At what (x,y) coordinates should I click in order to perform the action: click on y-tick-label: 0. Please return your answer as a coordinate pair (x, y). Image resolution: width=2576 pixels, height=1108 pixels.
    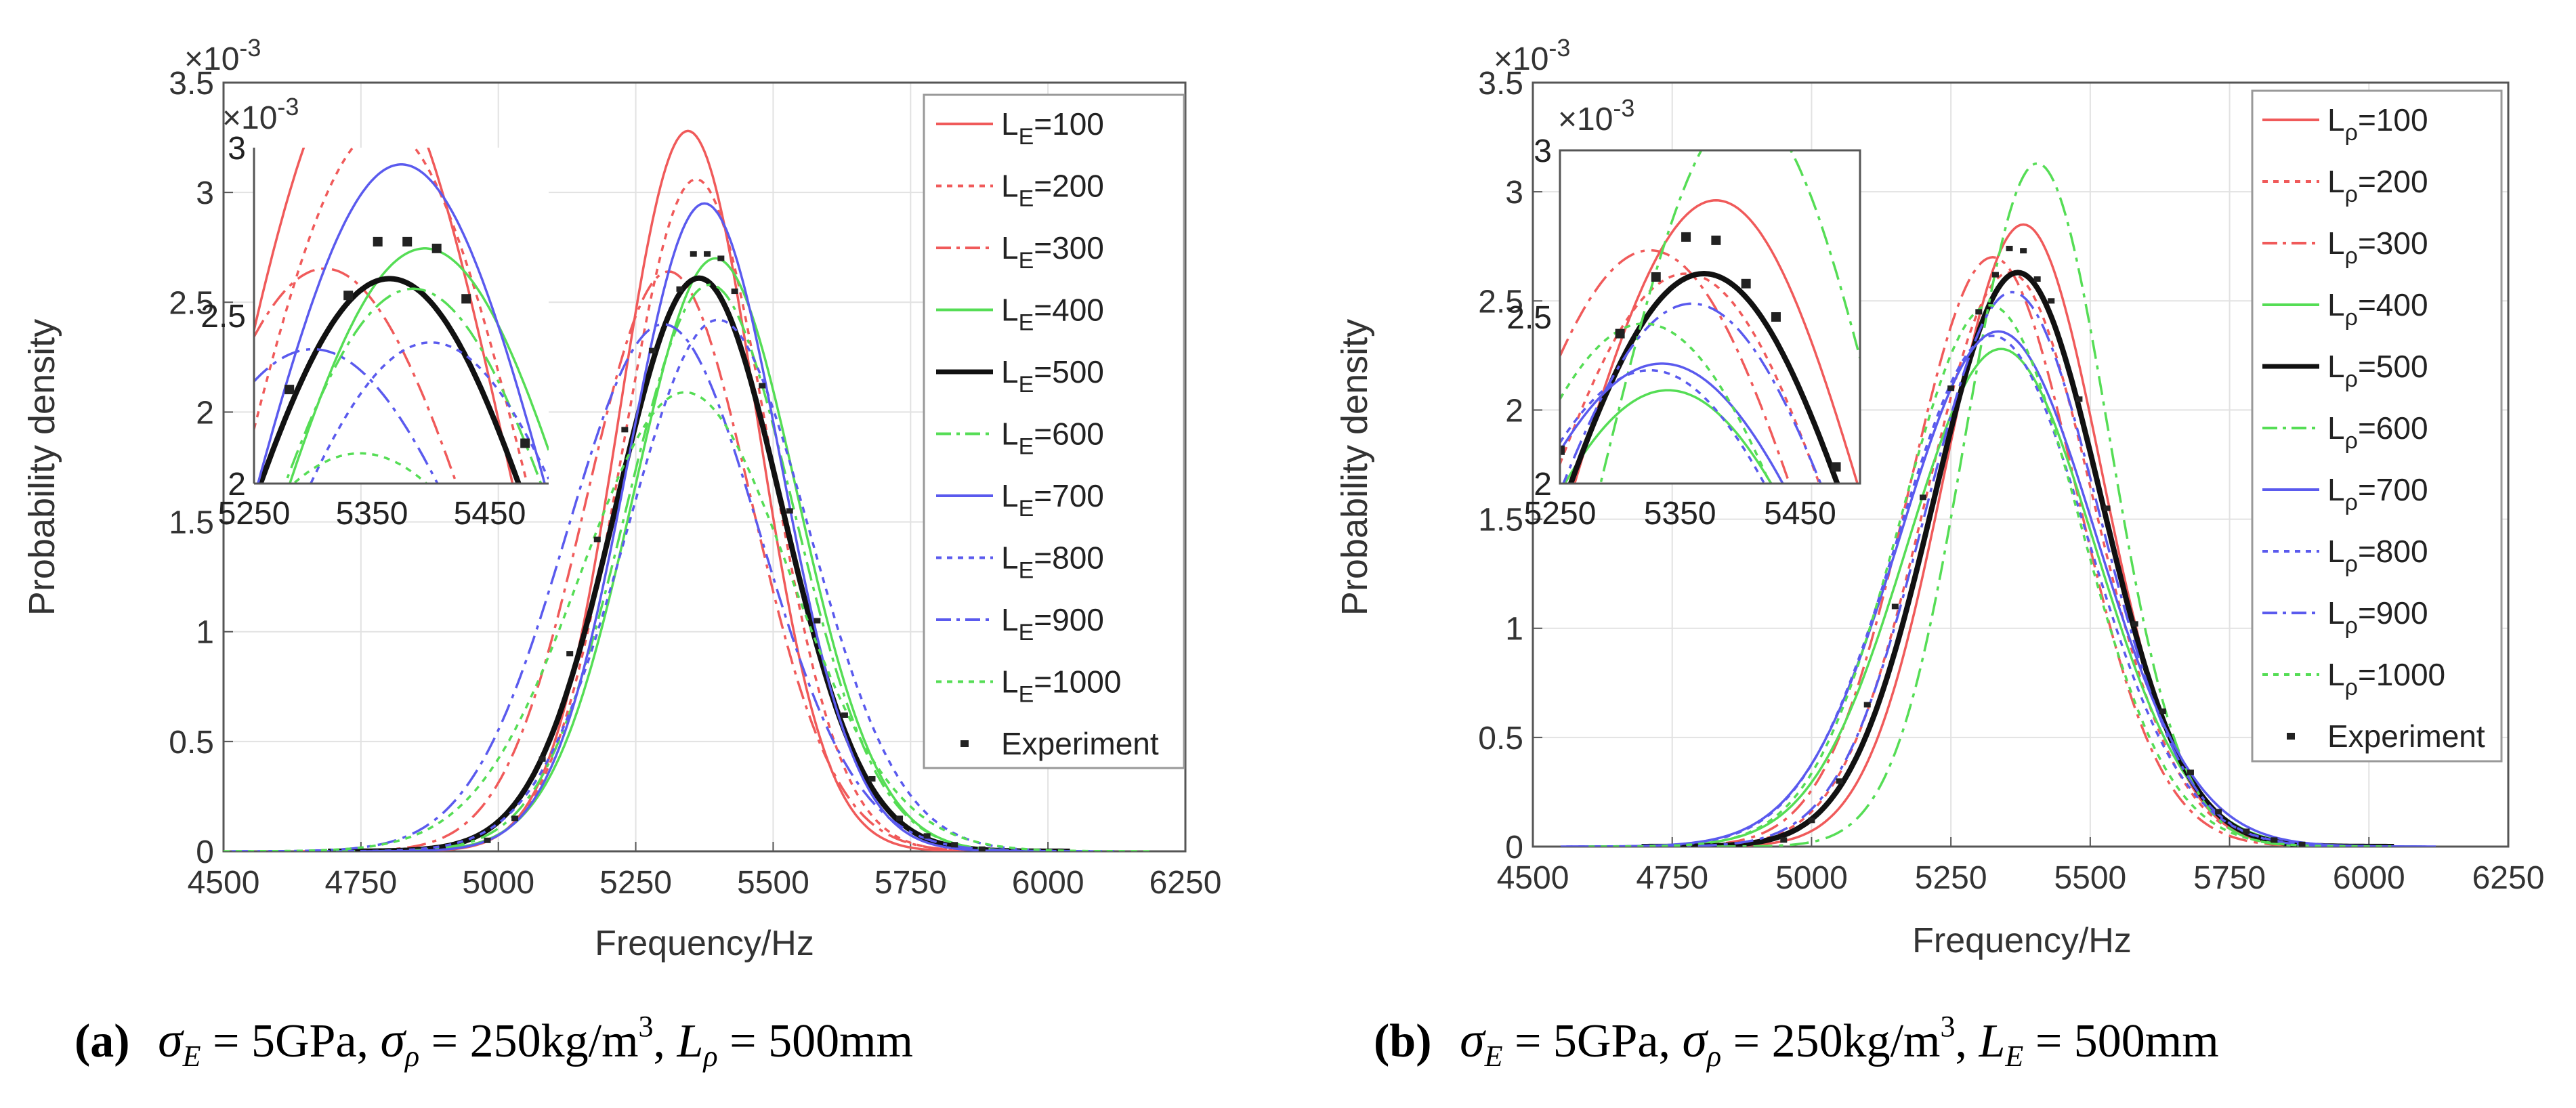
    Looking at the image, I should click on (205, 852).